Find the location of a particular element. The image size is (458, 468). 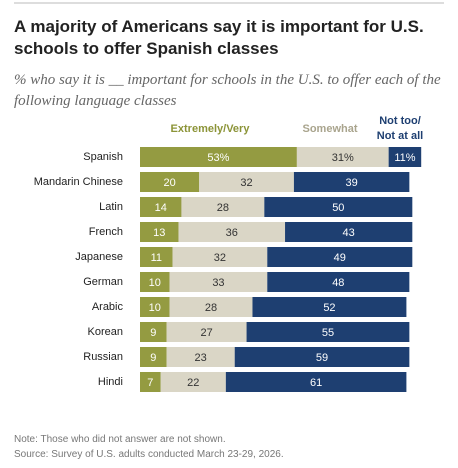

value-label: 22 is located at coordinates (193, 383).